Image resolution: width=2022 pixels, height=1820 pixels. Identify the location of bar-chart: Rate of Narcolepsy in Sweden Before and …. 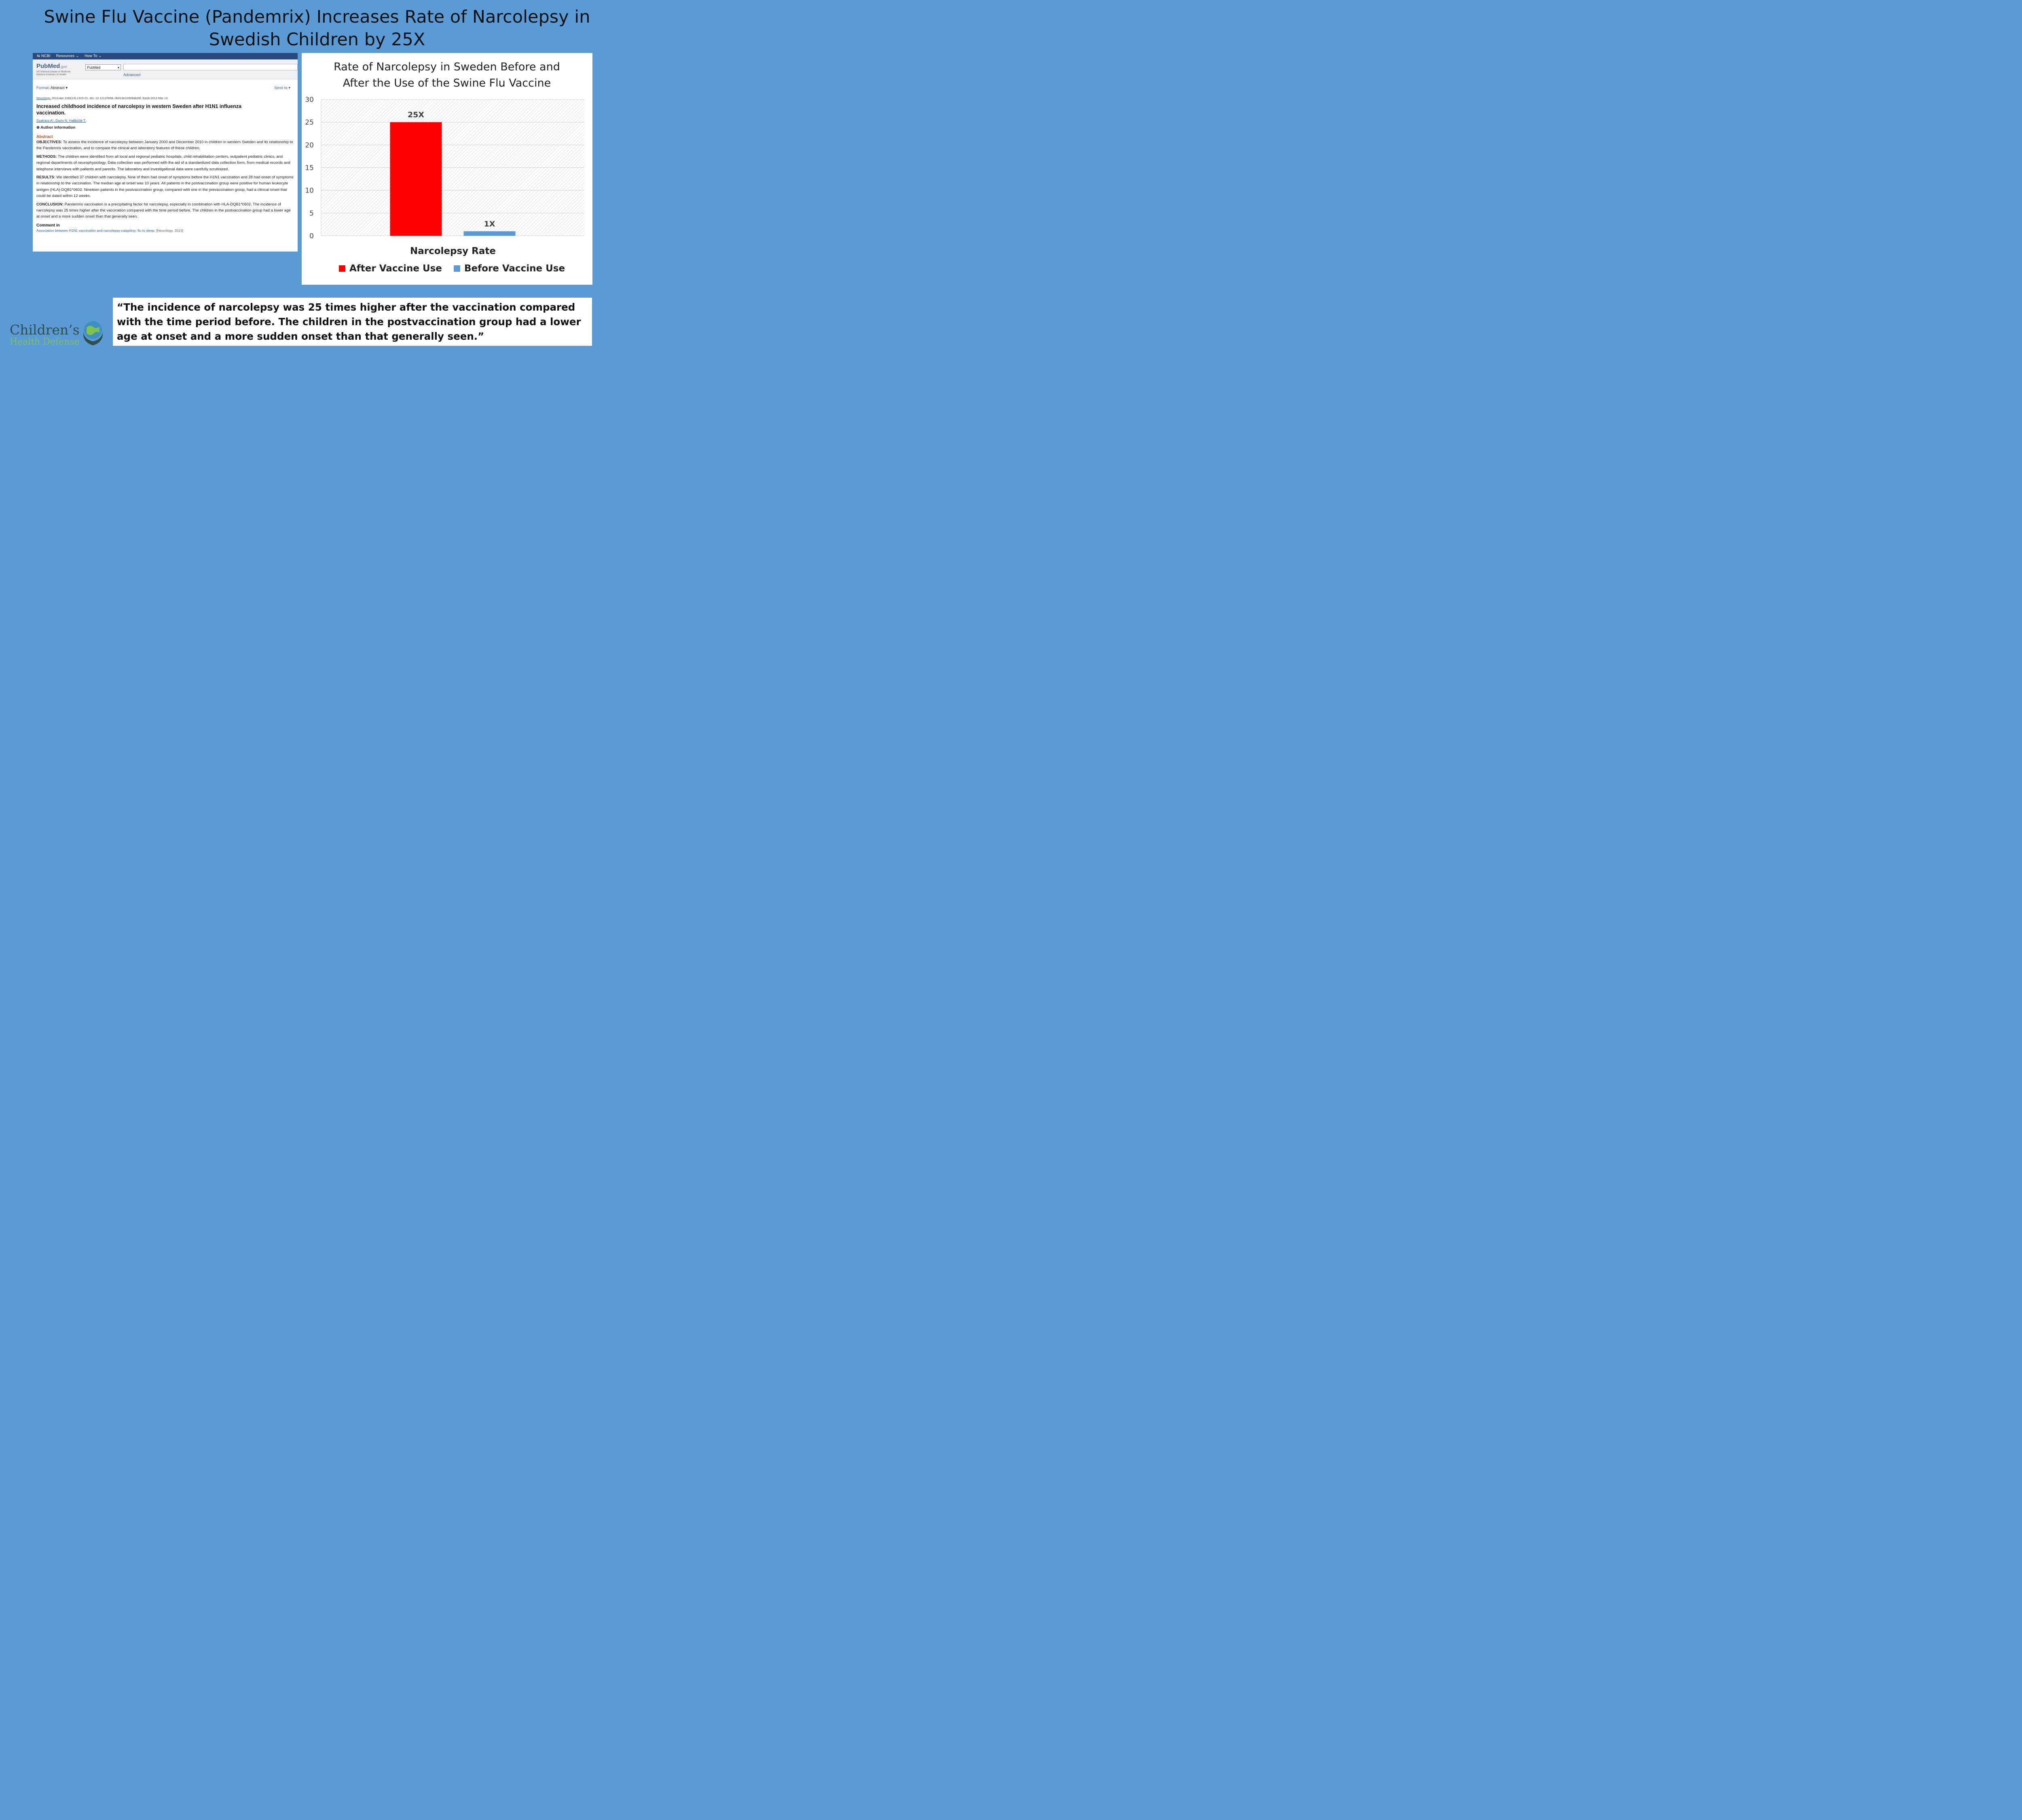
(444, 167).